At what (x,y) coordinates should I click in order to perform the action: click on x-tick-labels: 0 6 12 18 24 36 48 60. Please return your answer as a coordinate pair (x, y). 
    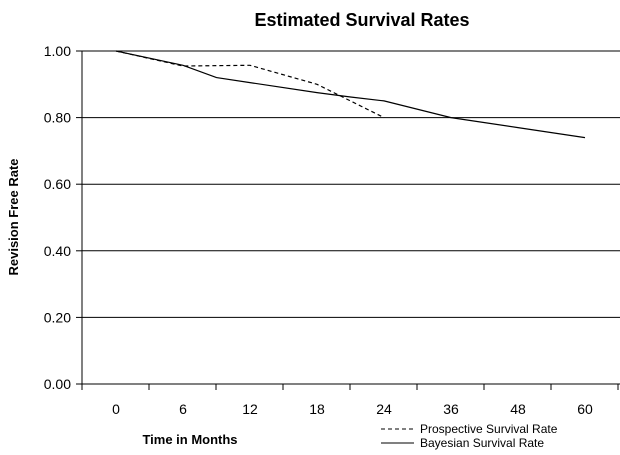
    Looking at the image, I should click on (352, 409).